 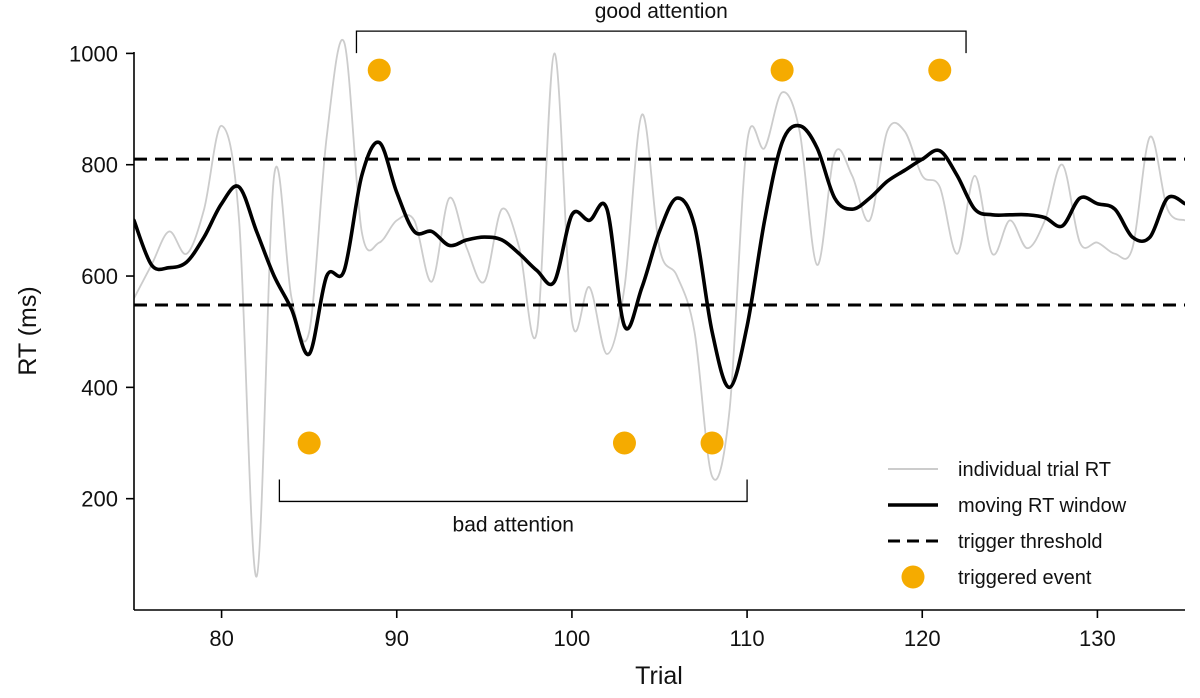 I want to click on bad-attention-label: bad attention, so click(x=513, y=524).